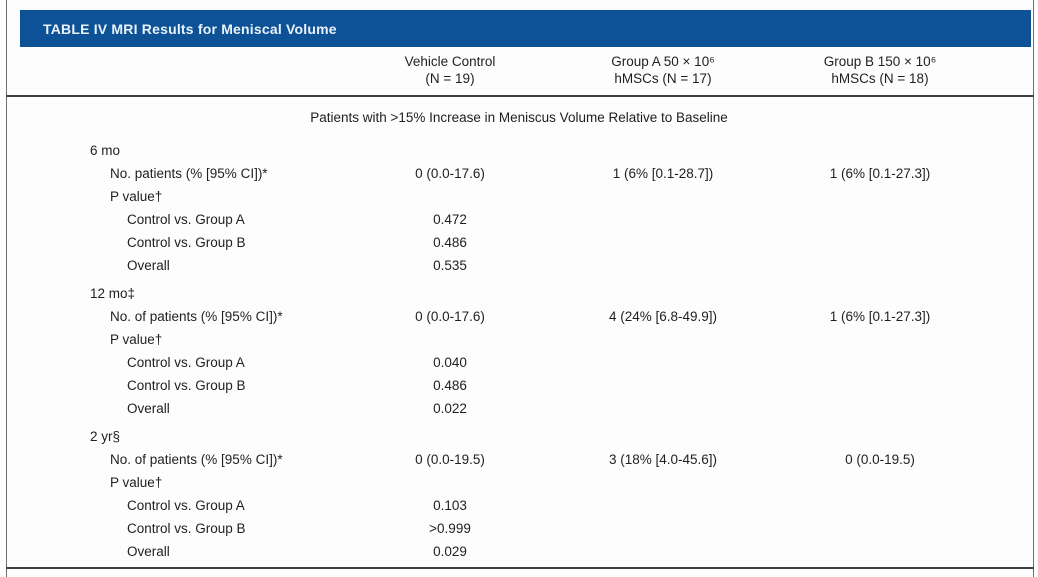 Image resolution: width=1038 pixels, height=577 pixels. I want to click on column-header-line1: Group B 150 × 10⁶, so click(880, 61).